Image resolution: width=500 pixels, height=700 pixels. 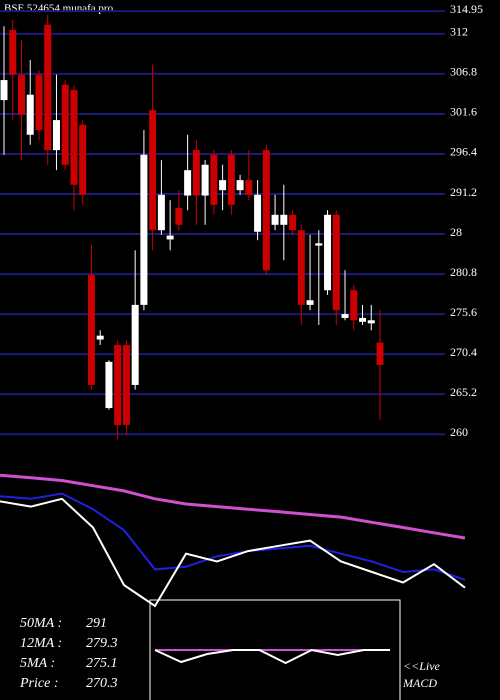 I want to click on y-tick-label: 291.2, so click(x=463, y=192).